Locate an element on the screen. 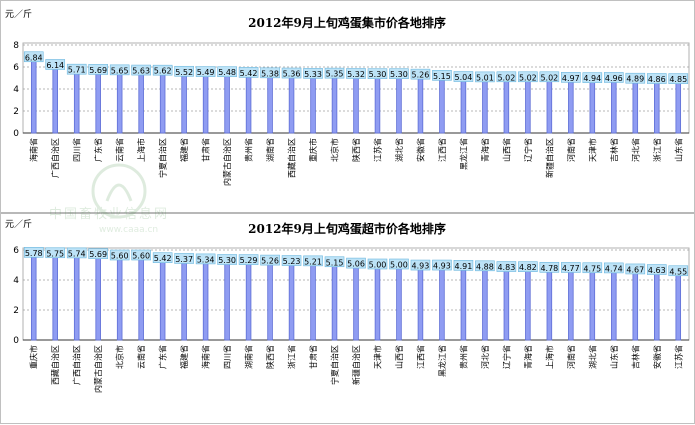 This screenshot has height=425, width=695. market-category-label: 江西省 is located at coordinates (442, 150).